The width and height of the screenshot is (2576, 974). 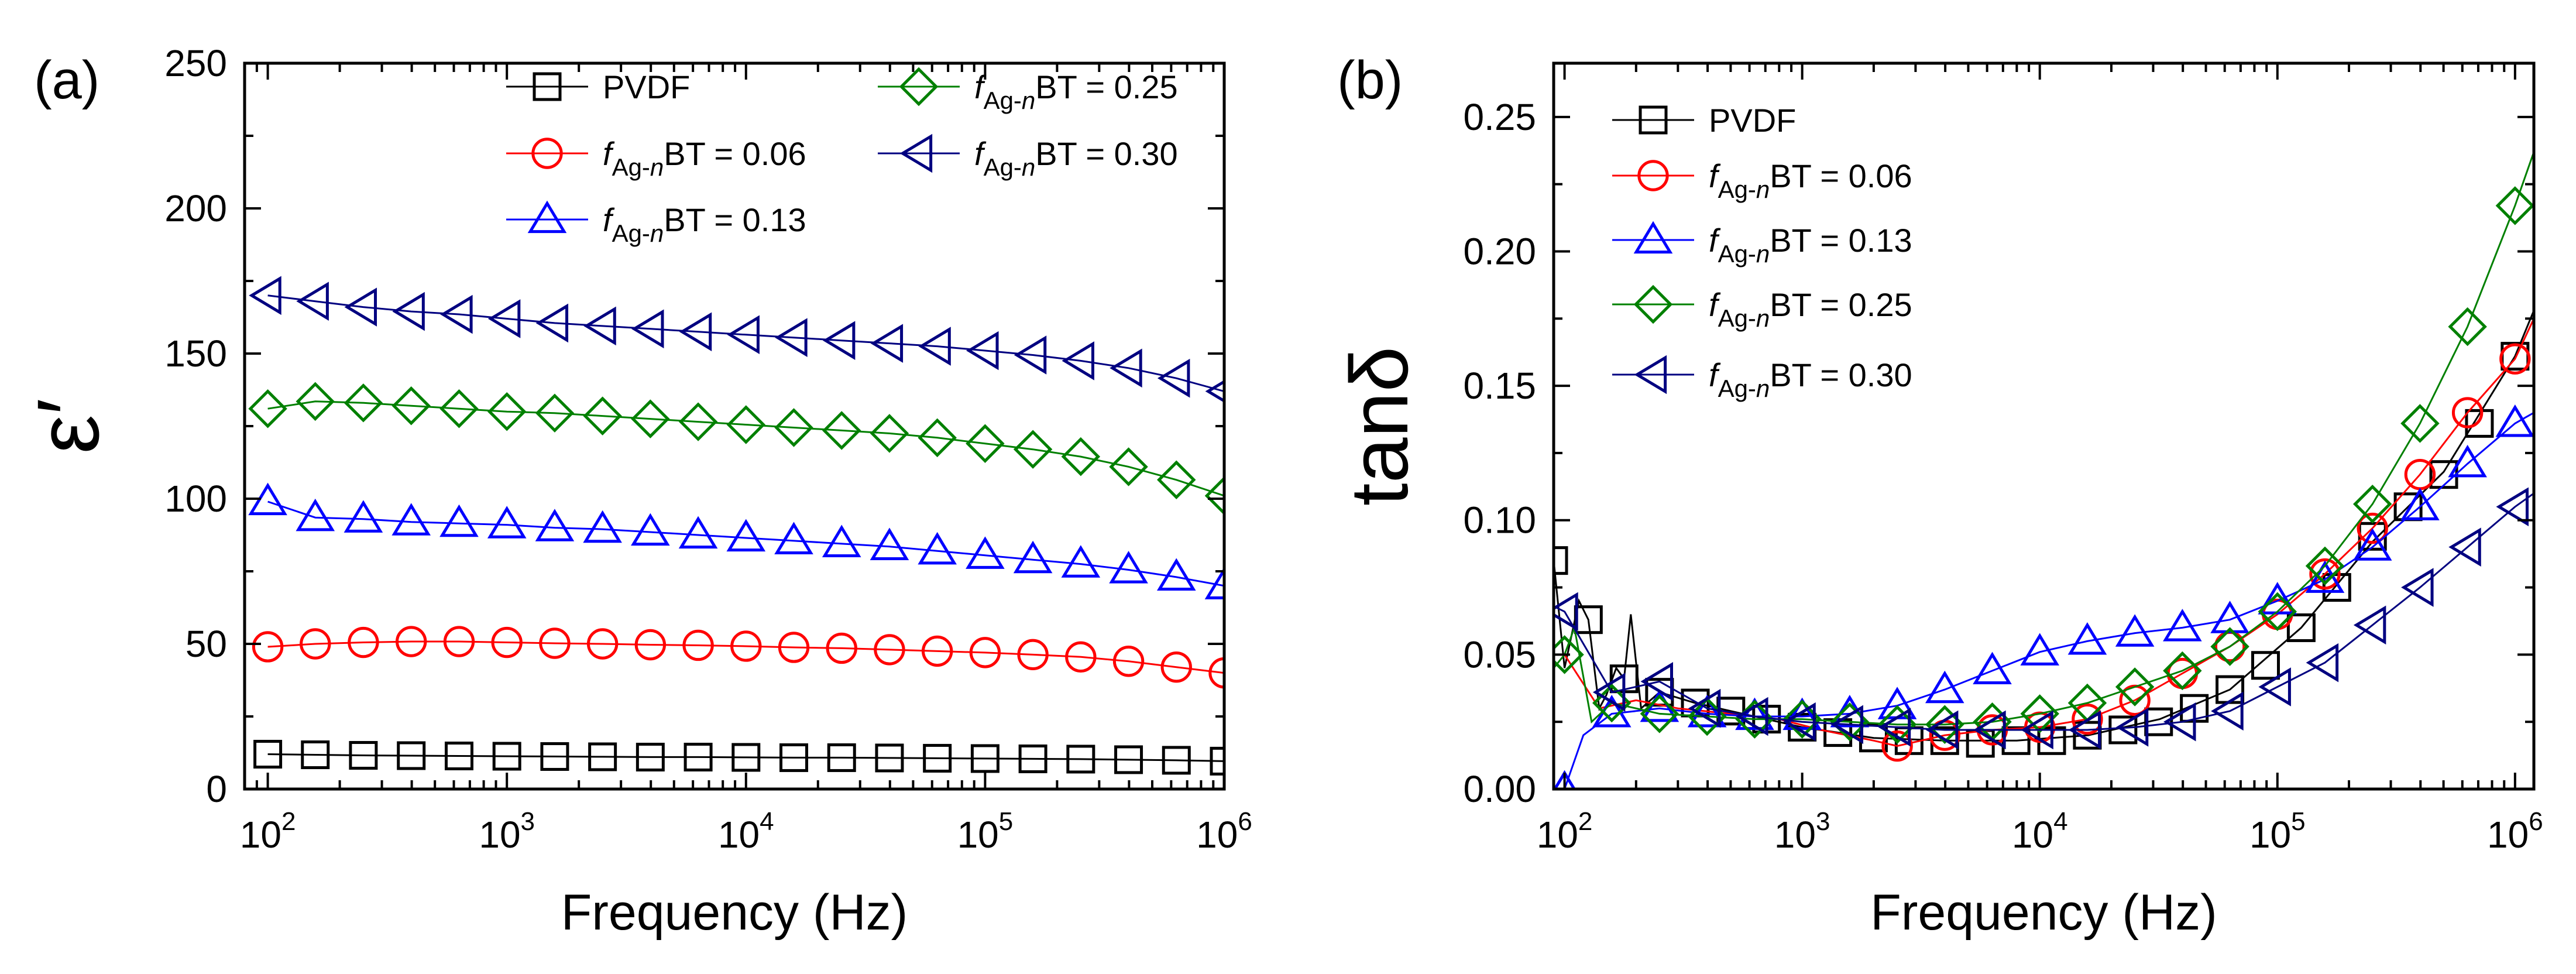 I want to click on x-tick-exponent: 5, so click(x=2298, y=821).